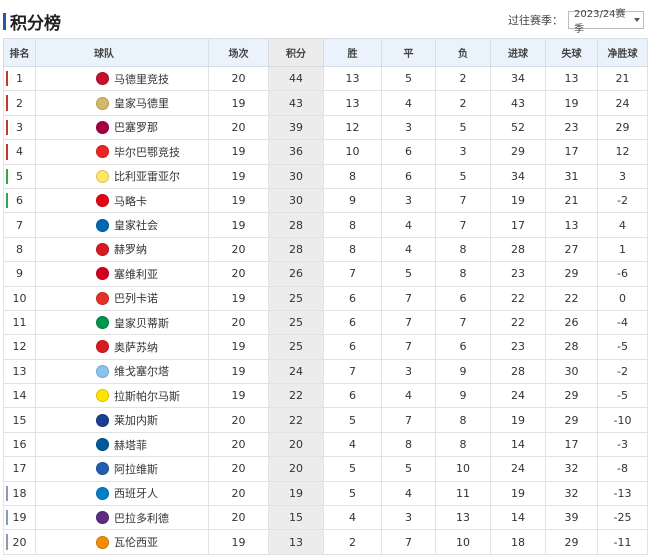 This screenshot has width=650, height=557. Describe the element at coordinates (352, 52) in the screenshot. I see `header-wins: 胜` at that location.